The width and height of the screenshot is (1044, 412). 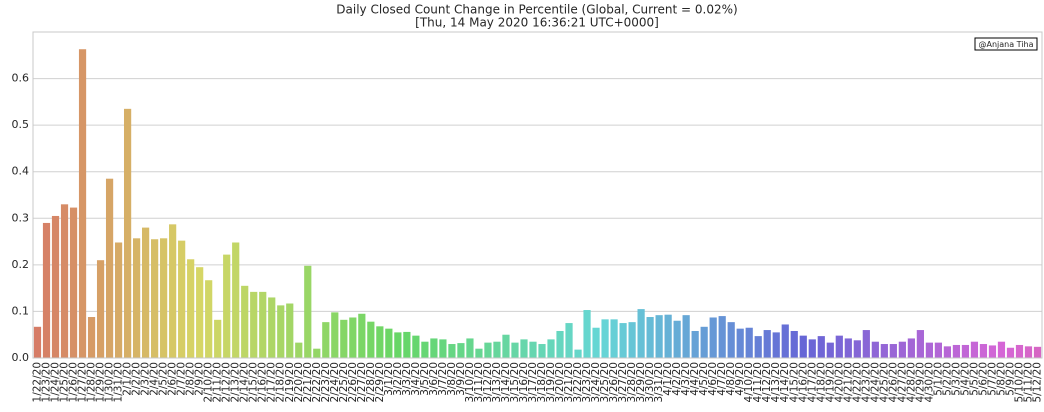 I want to click on x-tick-label: 4/23/20, so click(x=866, y=382).